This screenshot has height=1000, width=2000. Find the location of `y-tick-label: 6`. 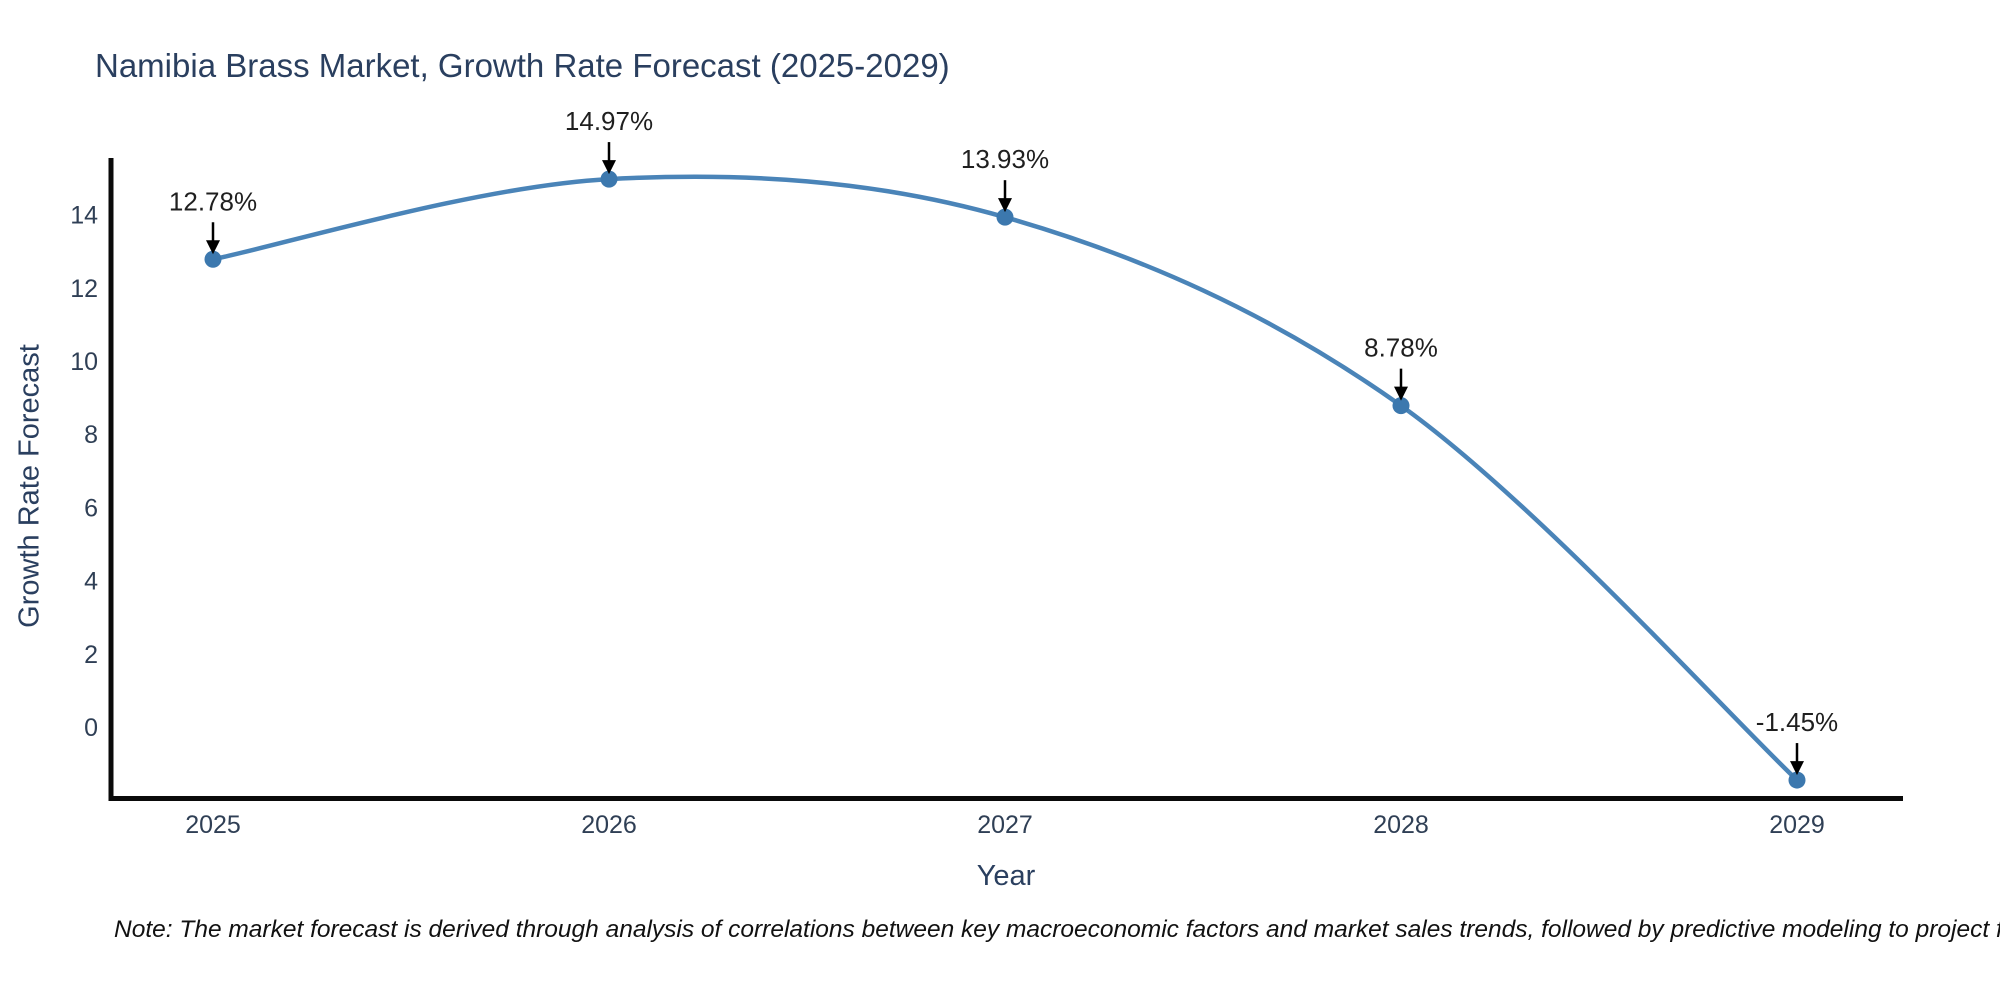

y-tick-label: 6 is located at coordinates (91, 508).